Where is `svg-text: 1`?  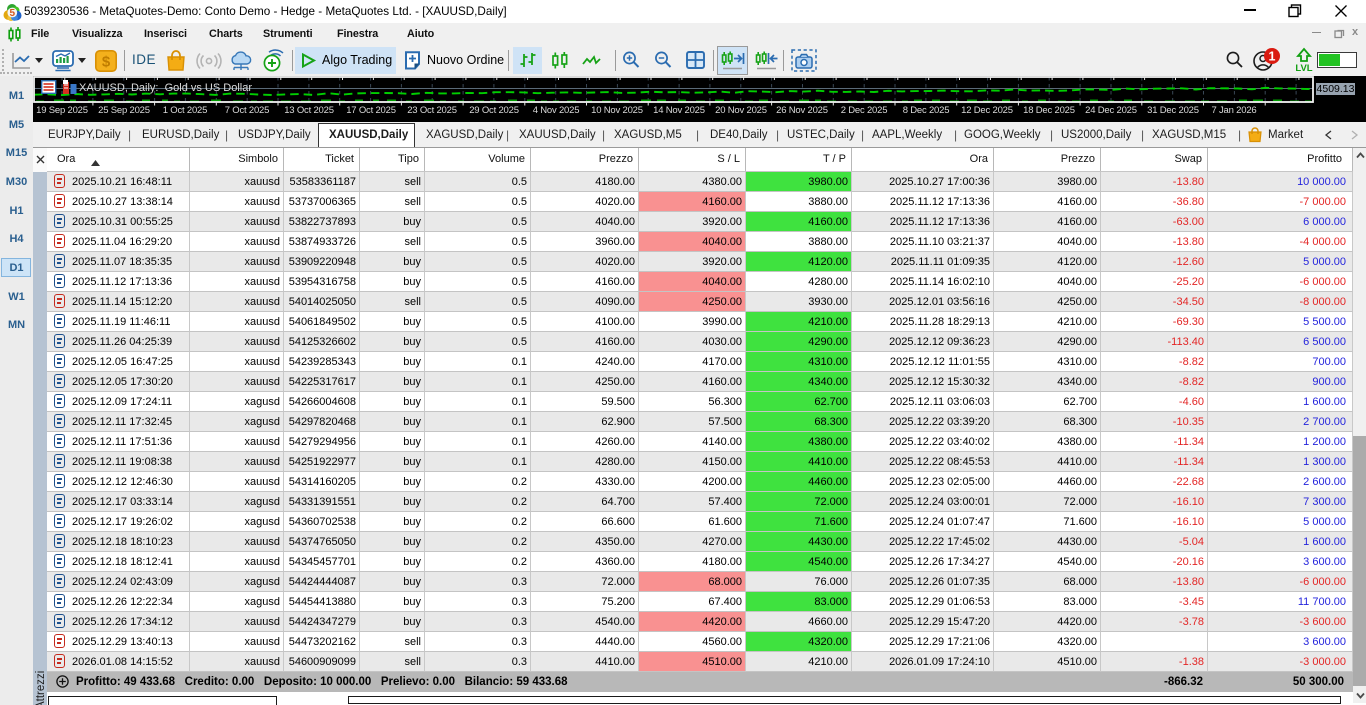
svg-text: 1 is located at coordinates (1272, 56).